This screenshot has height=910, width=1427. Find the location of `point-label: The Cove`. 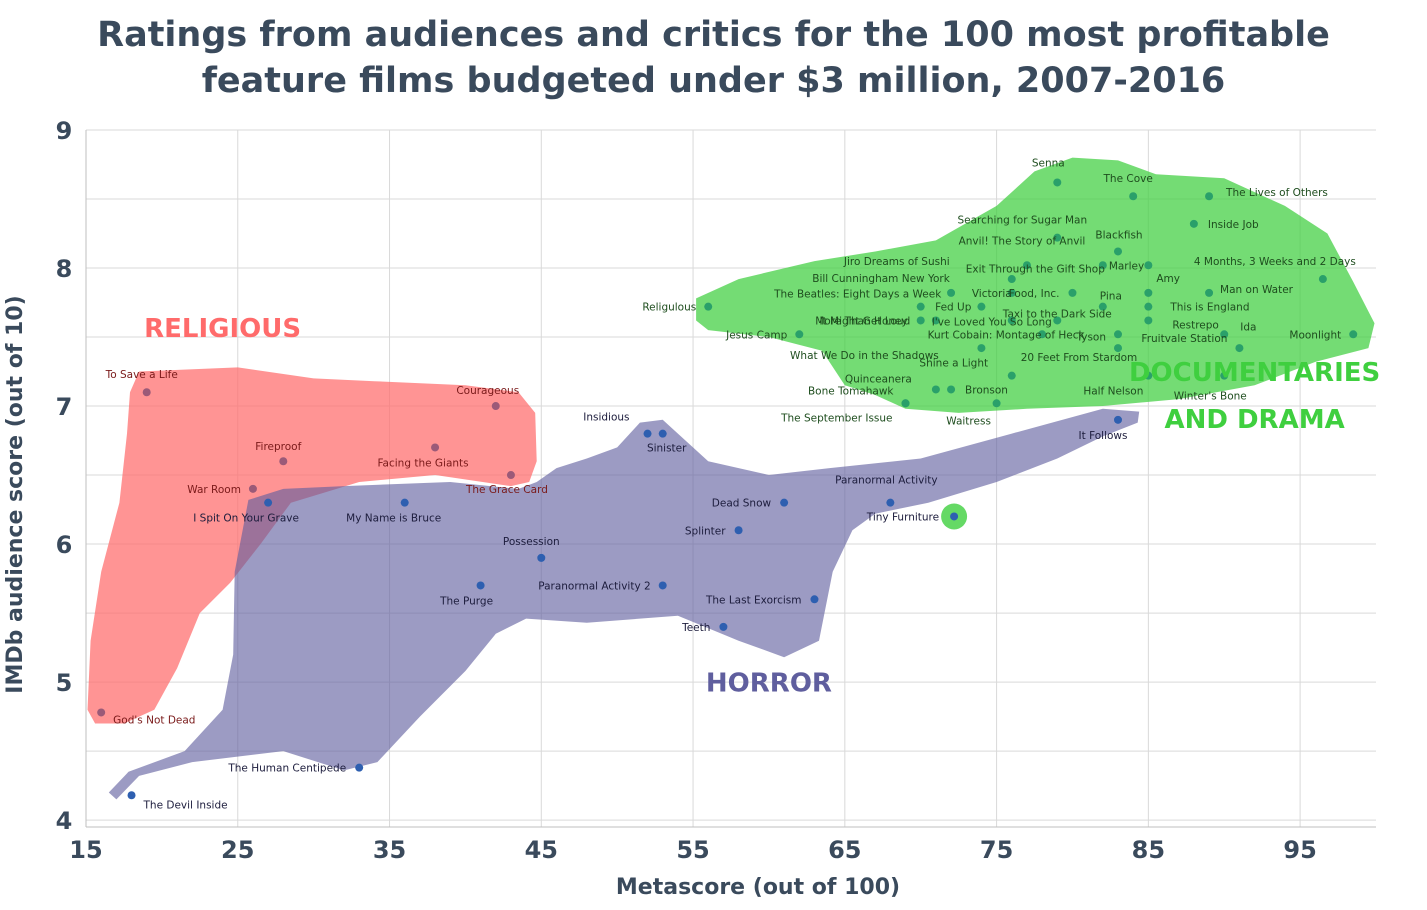

point-label: The Cove is located at coordinates (1128, 179).